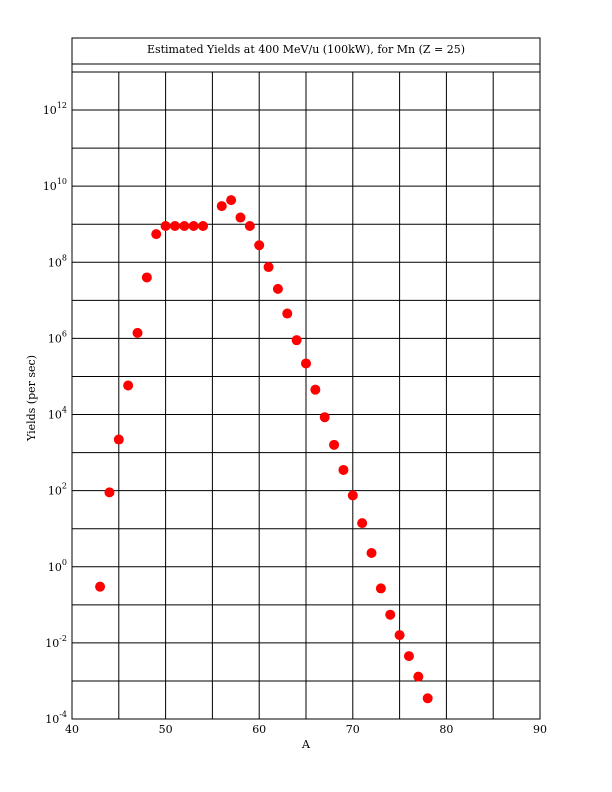 This screenshot has width=612, height=792. I want to click on y-tick-label: 10⁴, so click(57, 414).